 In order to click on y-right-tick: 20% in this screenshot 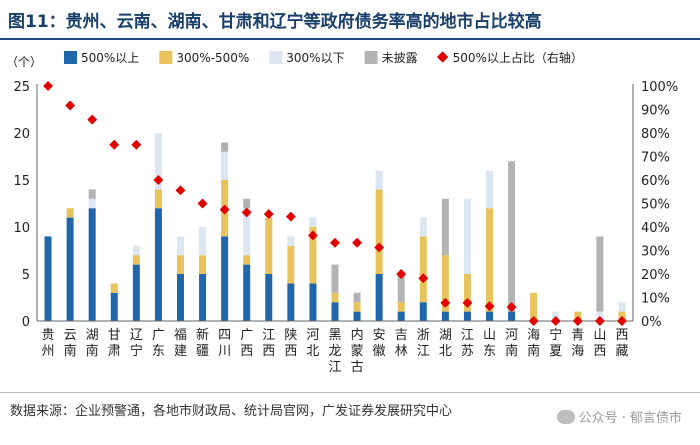, I will do `click(655, 275)`.